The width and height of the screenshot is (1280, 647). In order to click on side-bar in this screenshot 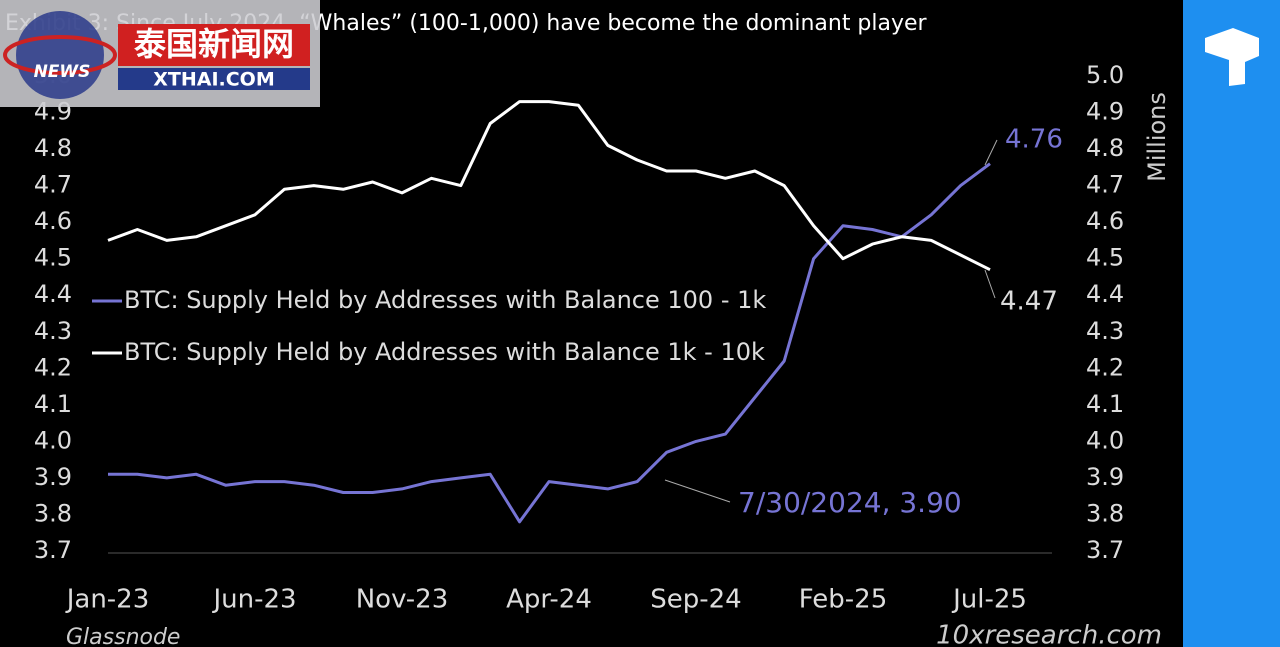, I will do `click(1231, 323)`.